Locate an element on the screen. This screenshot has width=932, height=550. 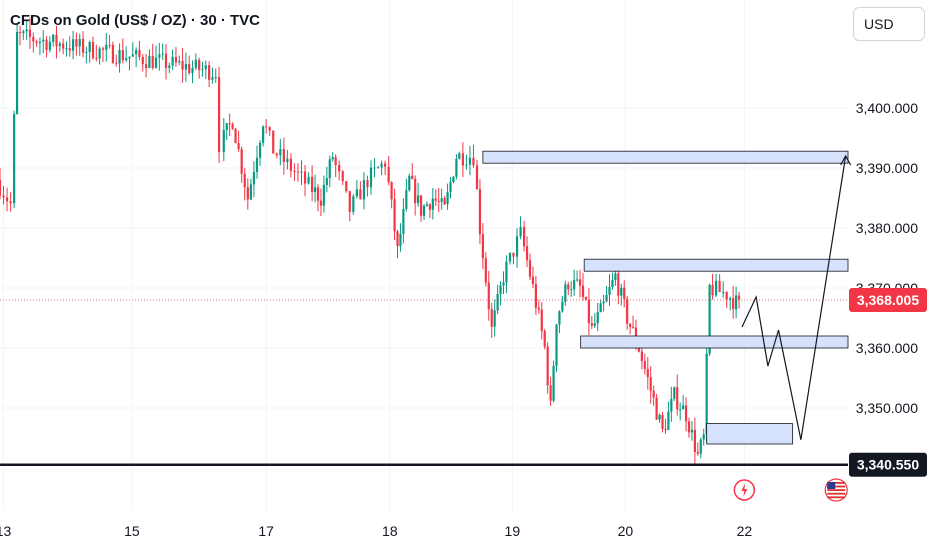
y-tick-label: 3,360.000 is located at coordinates (887, 348).